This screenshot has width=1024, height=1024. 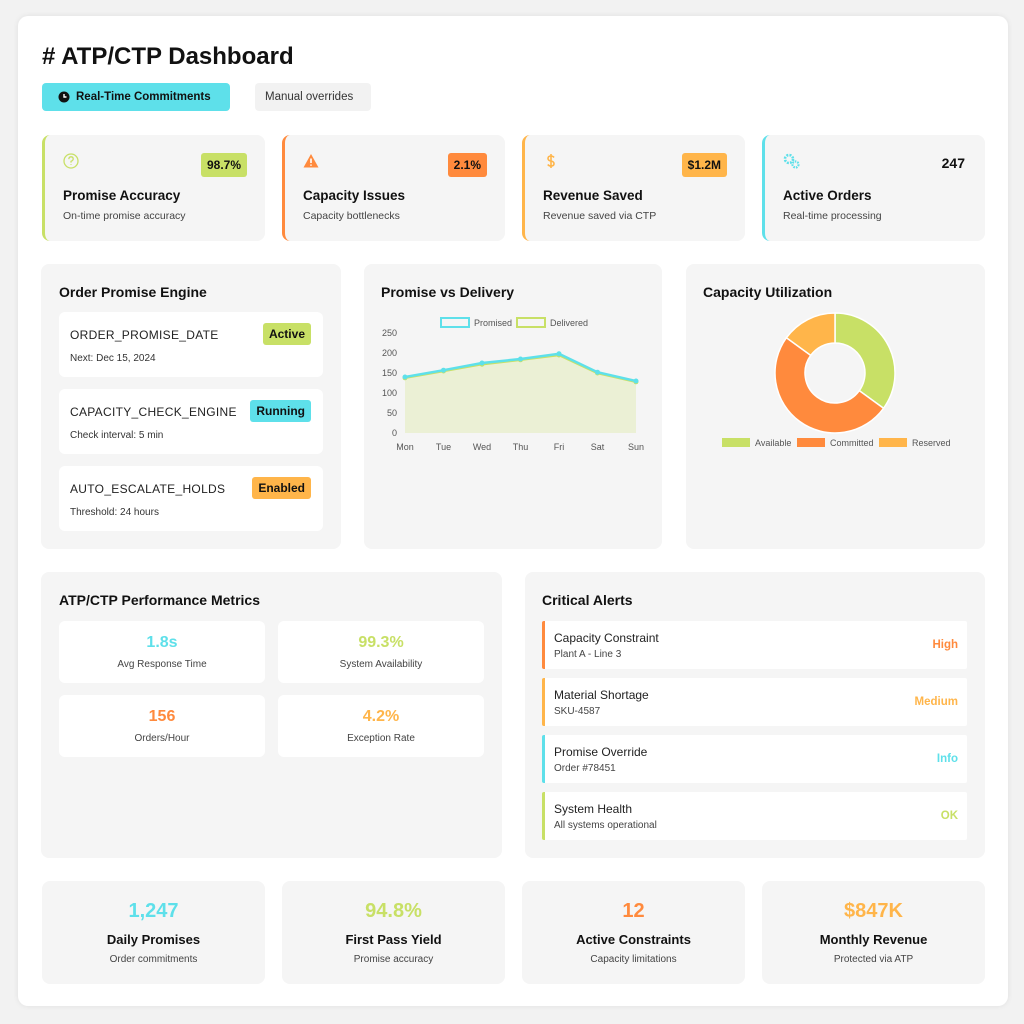 What do you see at coordinates (162, 716) in the screenshot?
I see `metric-value: 156` at bounding box center [162, 716].